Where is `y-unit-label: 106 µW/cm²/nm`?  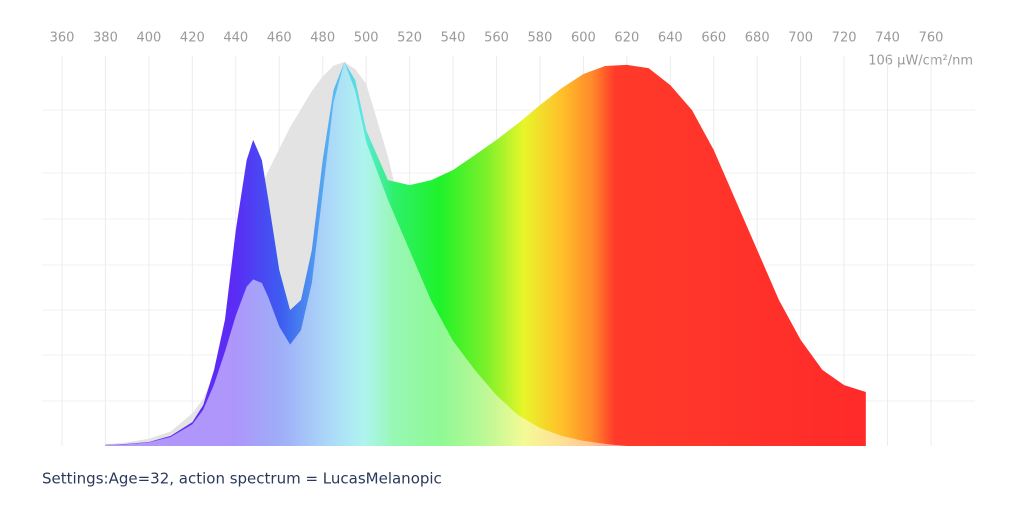 y-unit-label: 106 µW/cm²/nm is located at coordinates (920, 61).